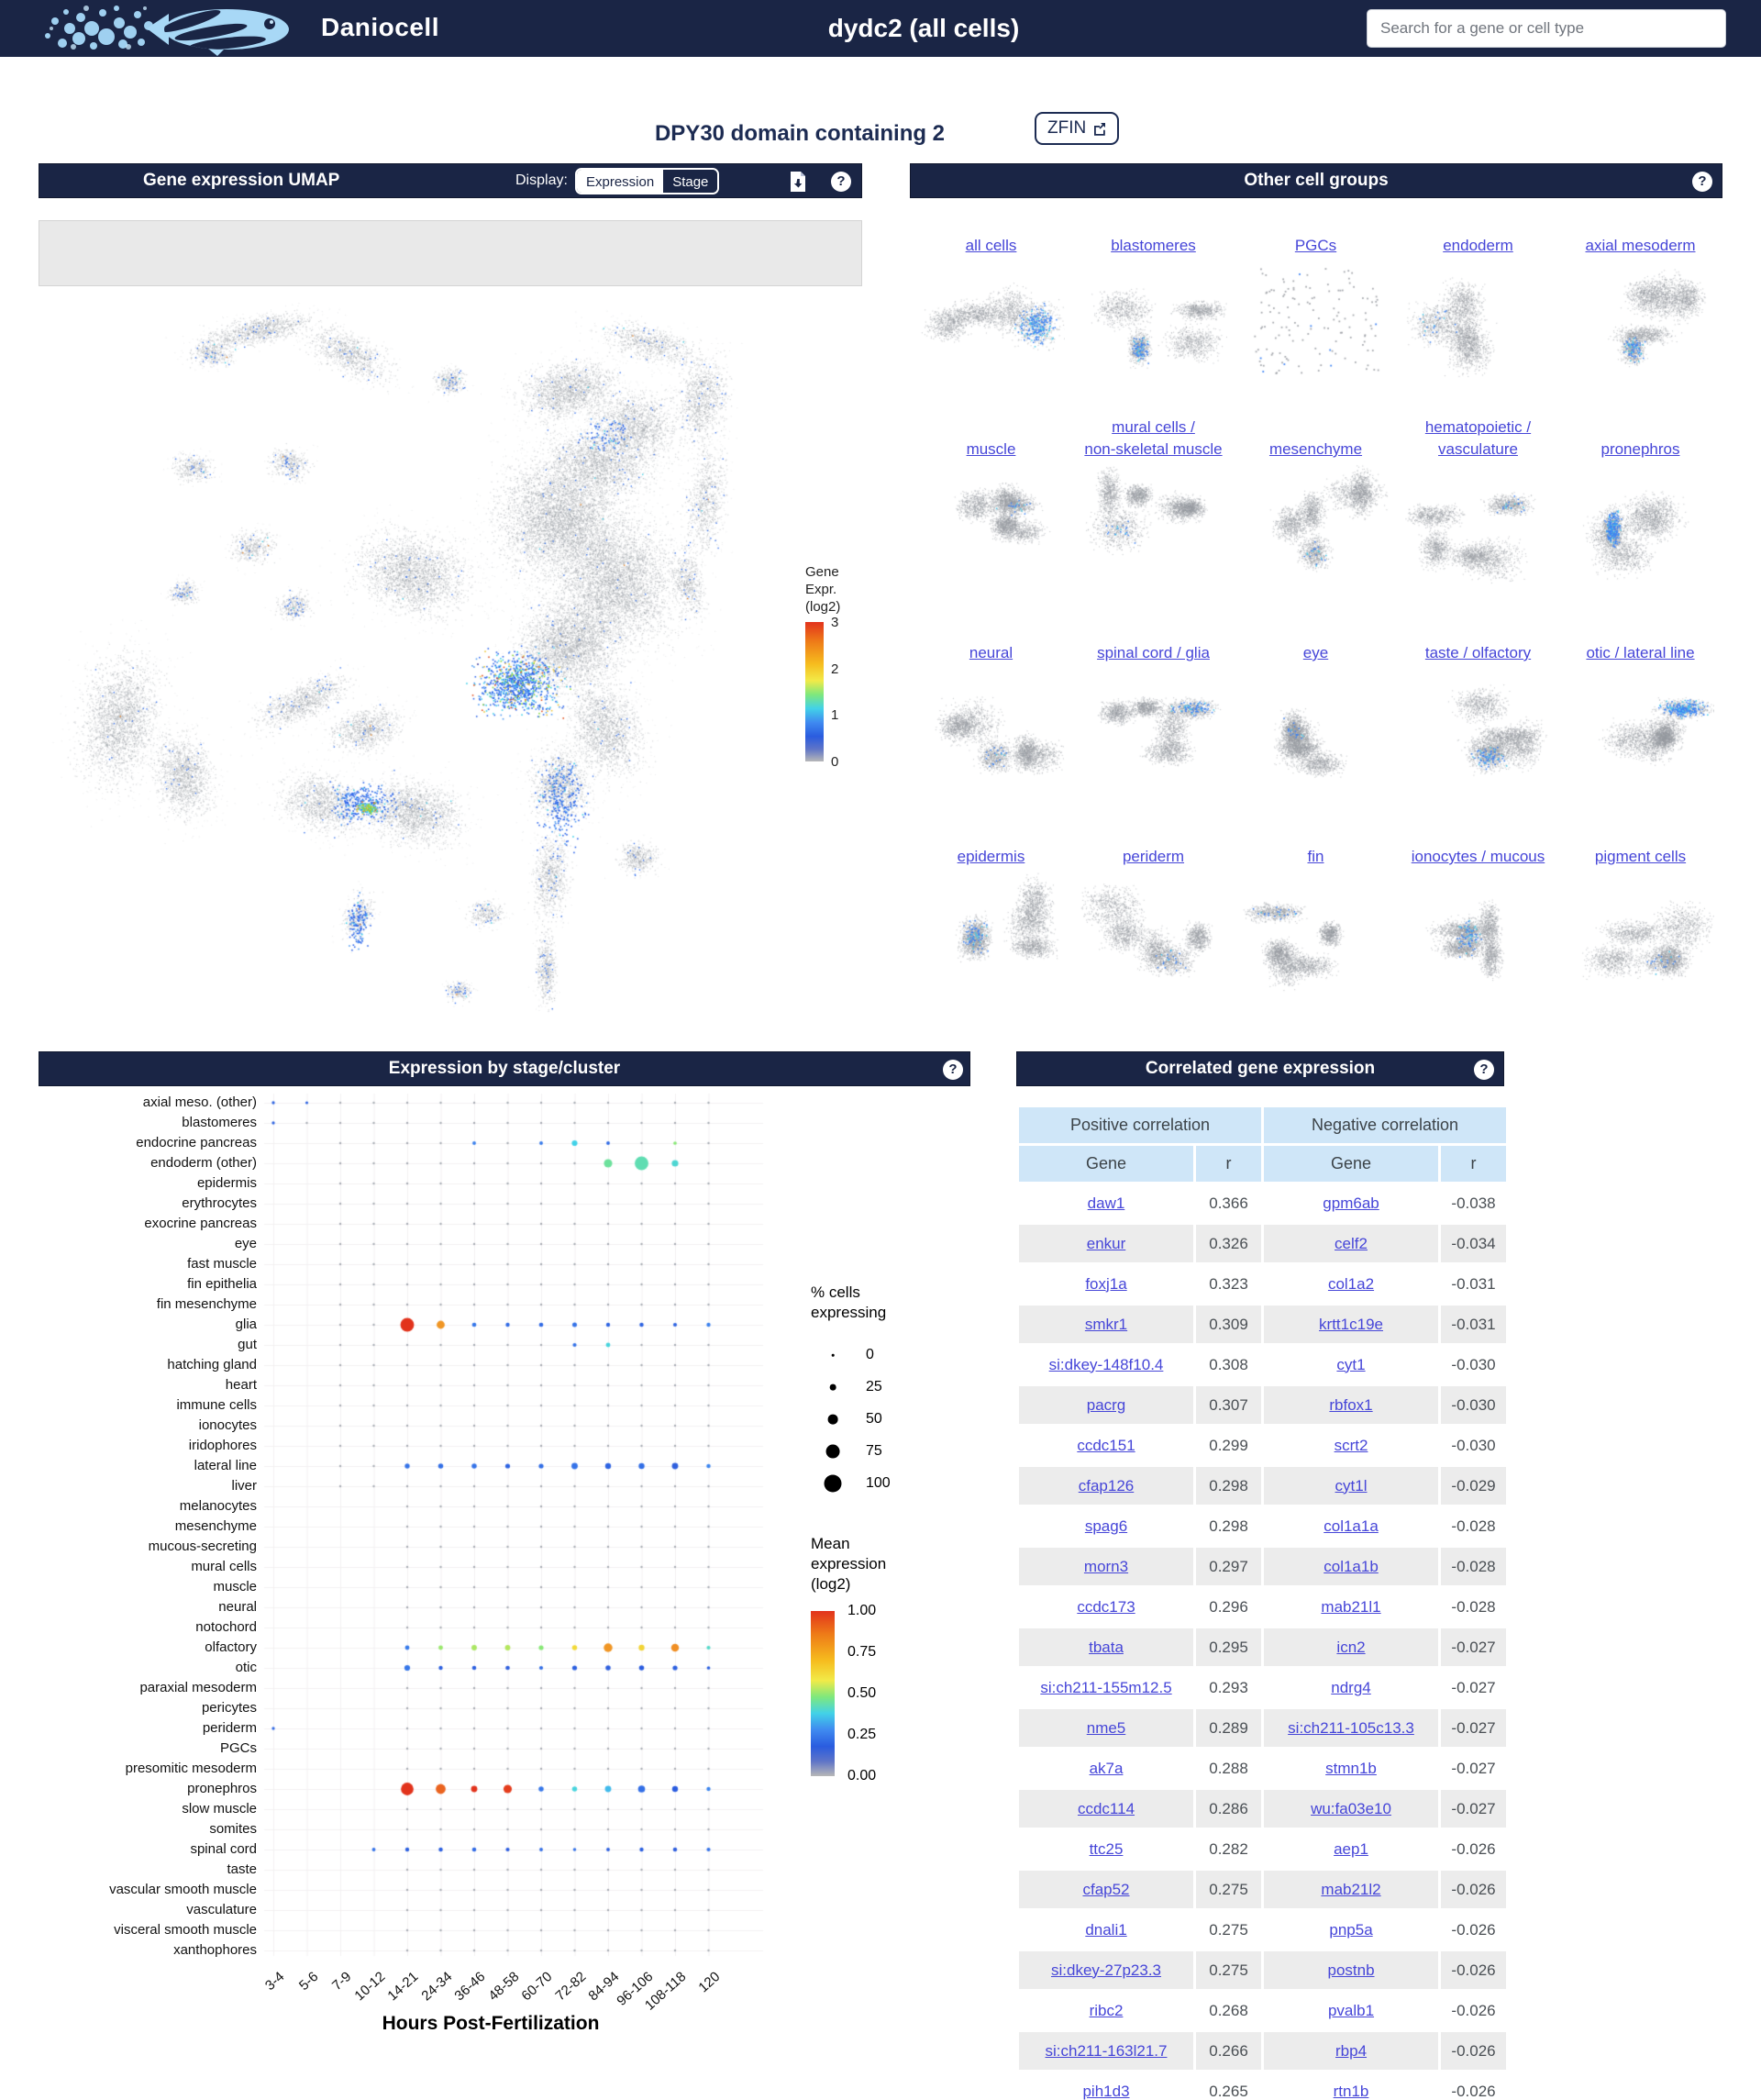 The width and height of the screenshot is (1761, 2100). I want to click on gene-link: col1a2, so click(1351, 1284).